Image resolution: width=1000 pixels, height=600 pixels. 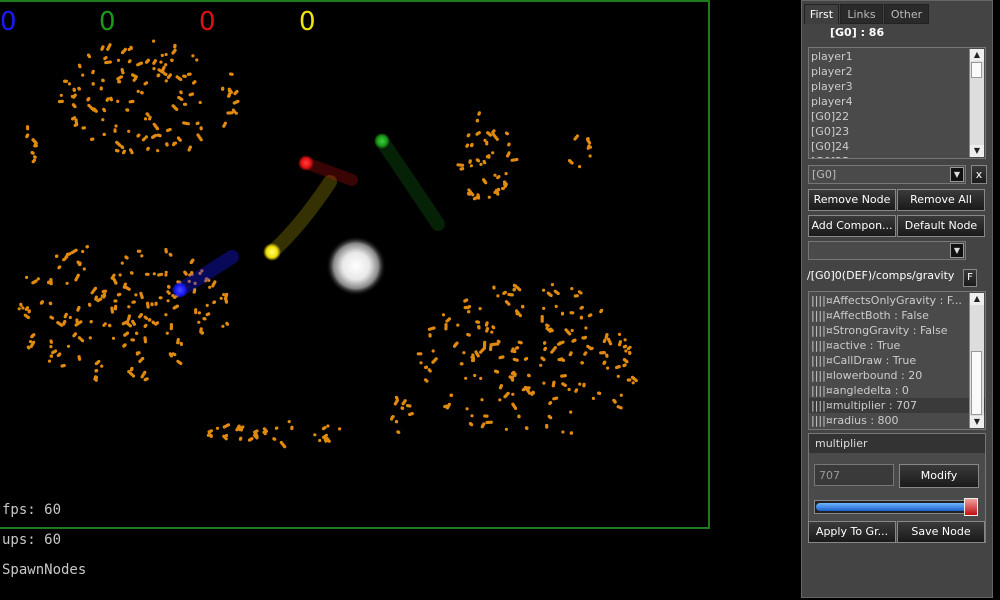 I want to click on remove-node-button: Remove Node, so click(x=852, y=200).